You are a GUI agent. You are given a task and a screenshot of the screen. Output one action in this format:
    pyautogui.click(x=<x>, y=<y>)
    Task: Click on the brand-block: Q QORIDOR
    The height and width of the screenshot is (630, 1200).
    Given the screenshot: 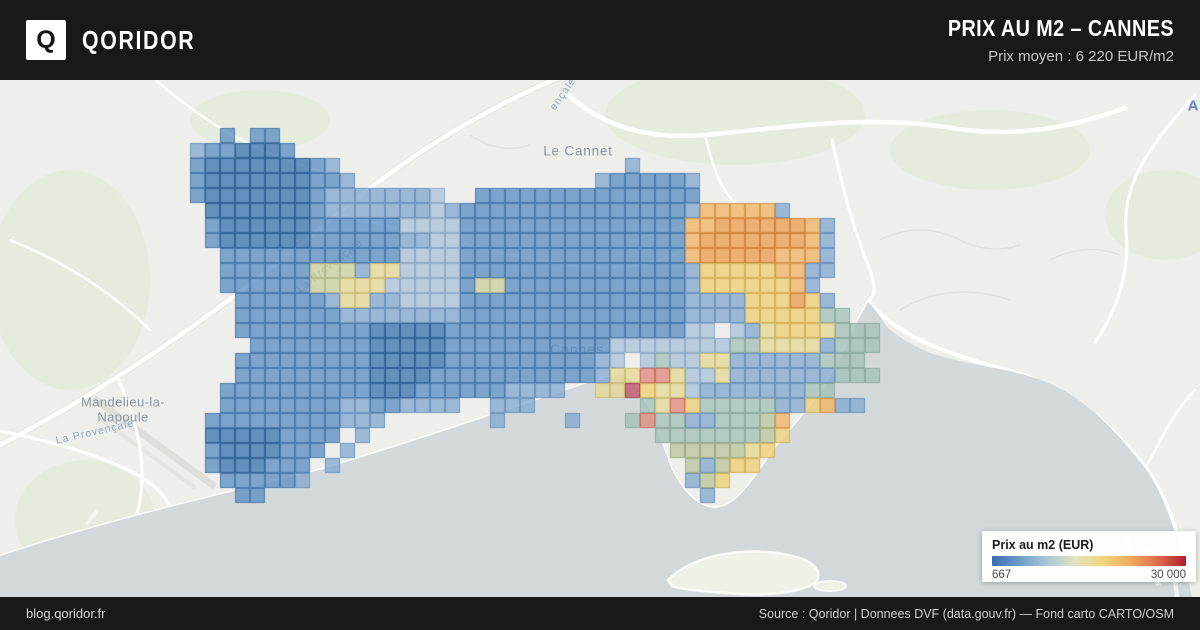 What is the action you would take?
    pyautogui.click(x=123, y=40)
    